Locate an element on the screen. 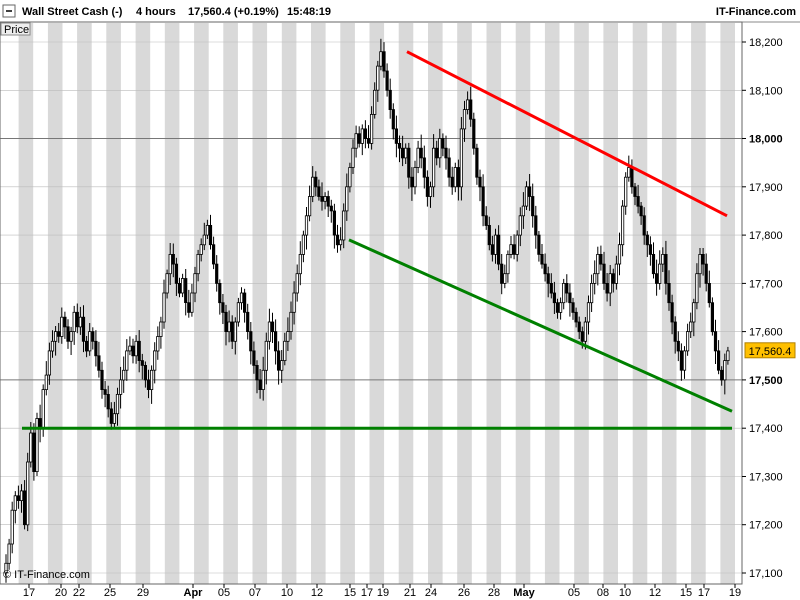  y-tick-label: 17,600 is located at coordinates (766, 333).